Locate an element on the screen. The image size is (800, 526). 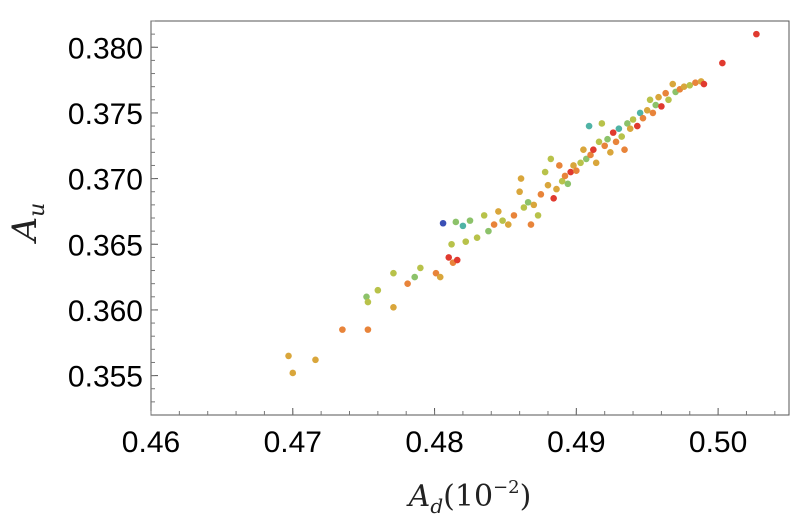
y-tick-label: 0.355 is located at coordinates (105, 377).